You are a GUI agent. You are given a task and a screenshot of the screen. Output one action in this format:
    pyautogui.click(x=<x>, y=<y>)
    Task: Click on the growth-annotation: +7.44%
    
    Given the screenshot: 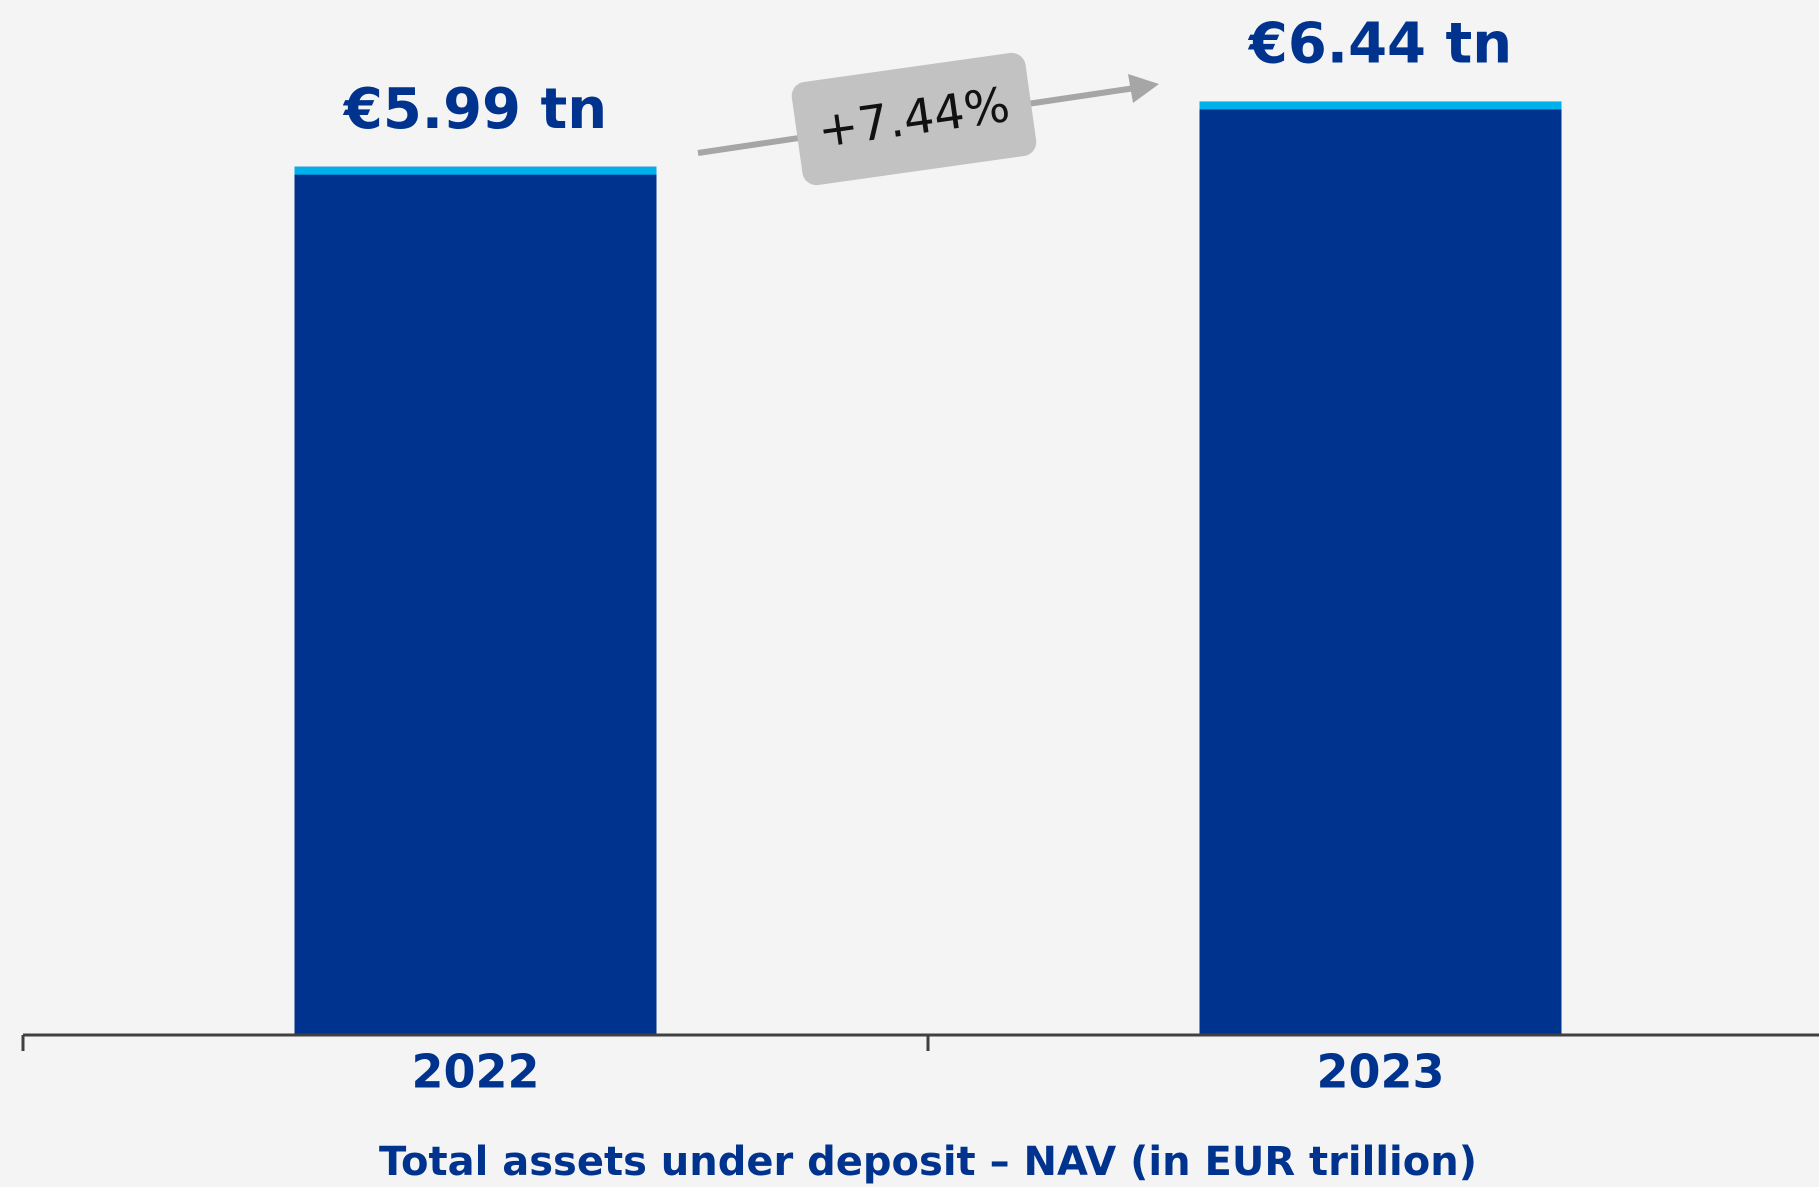 What is the action you would take?
    pyautogui.click(x=928, y=119)
    